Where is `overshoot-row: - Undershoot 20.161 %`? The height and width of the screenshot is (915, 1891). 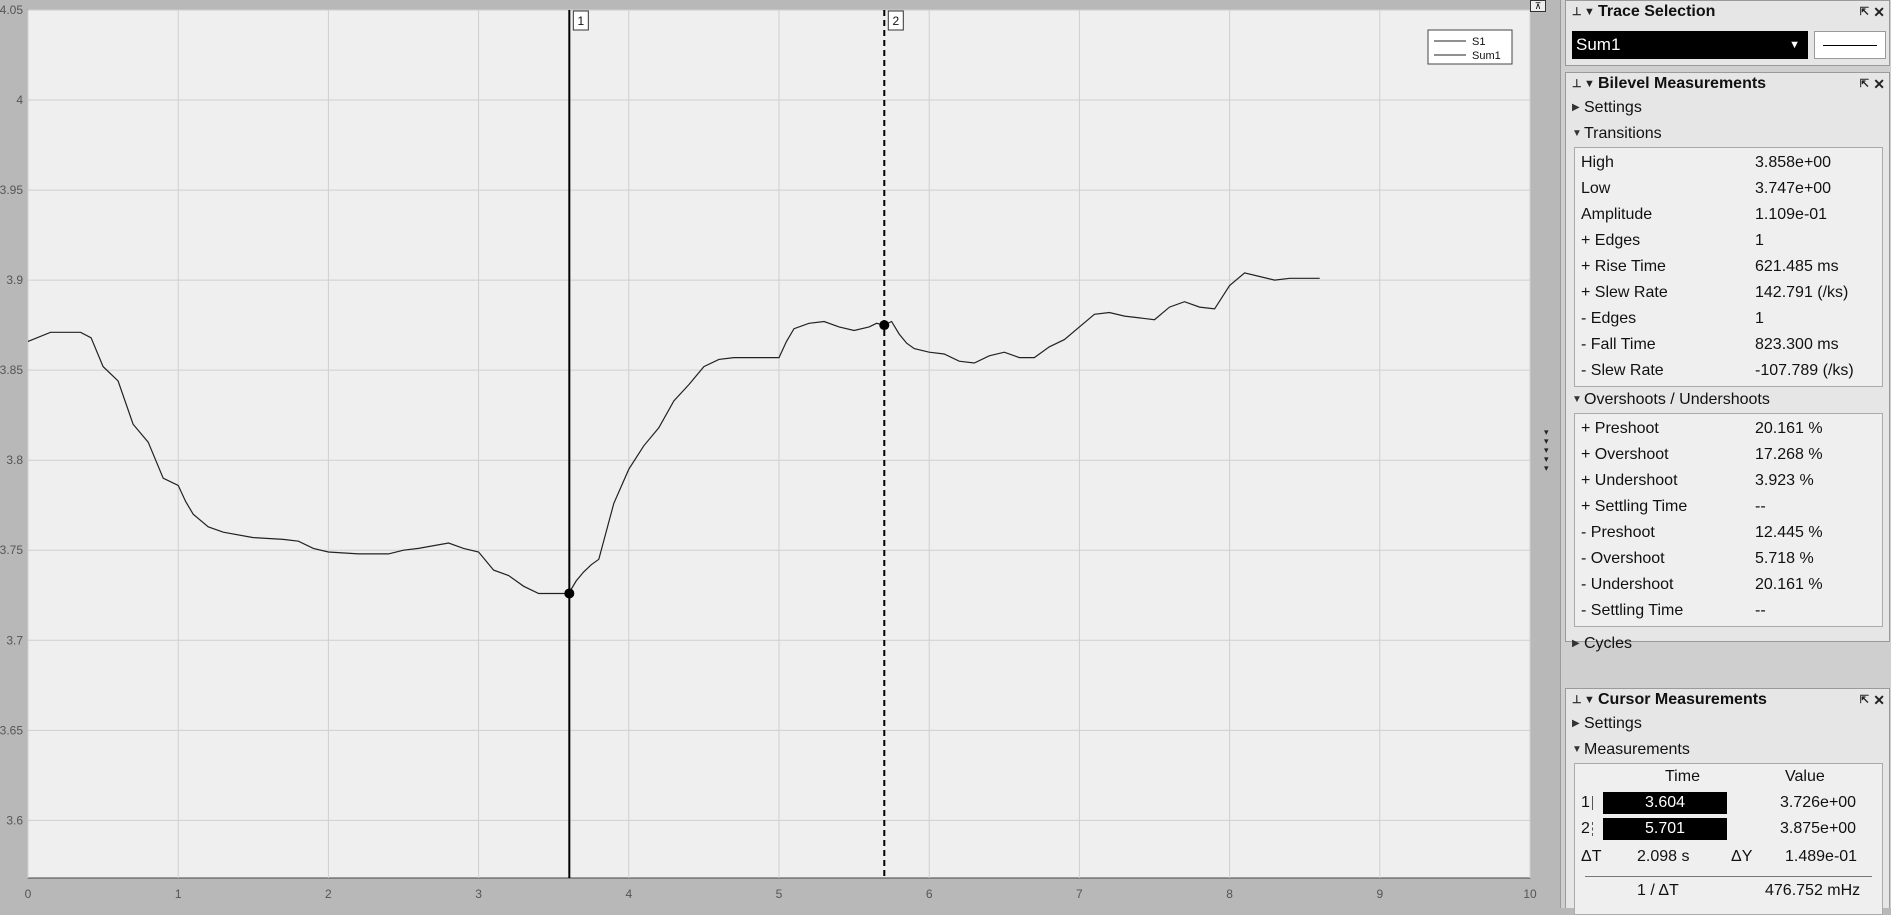 overshoot-row: - Undershoot 20.161 % is located at coordinates (1728, 585).